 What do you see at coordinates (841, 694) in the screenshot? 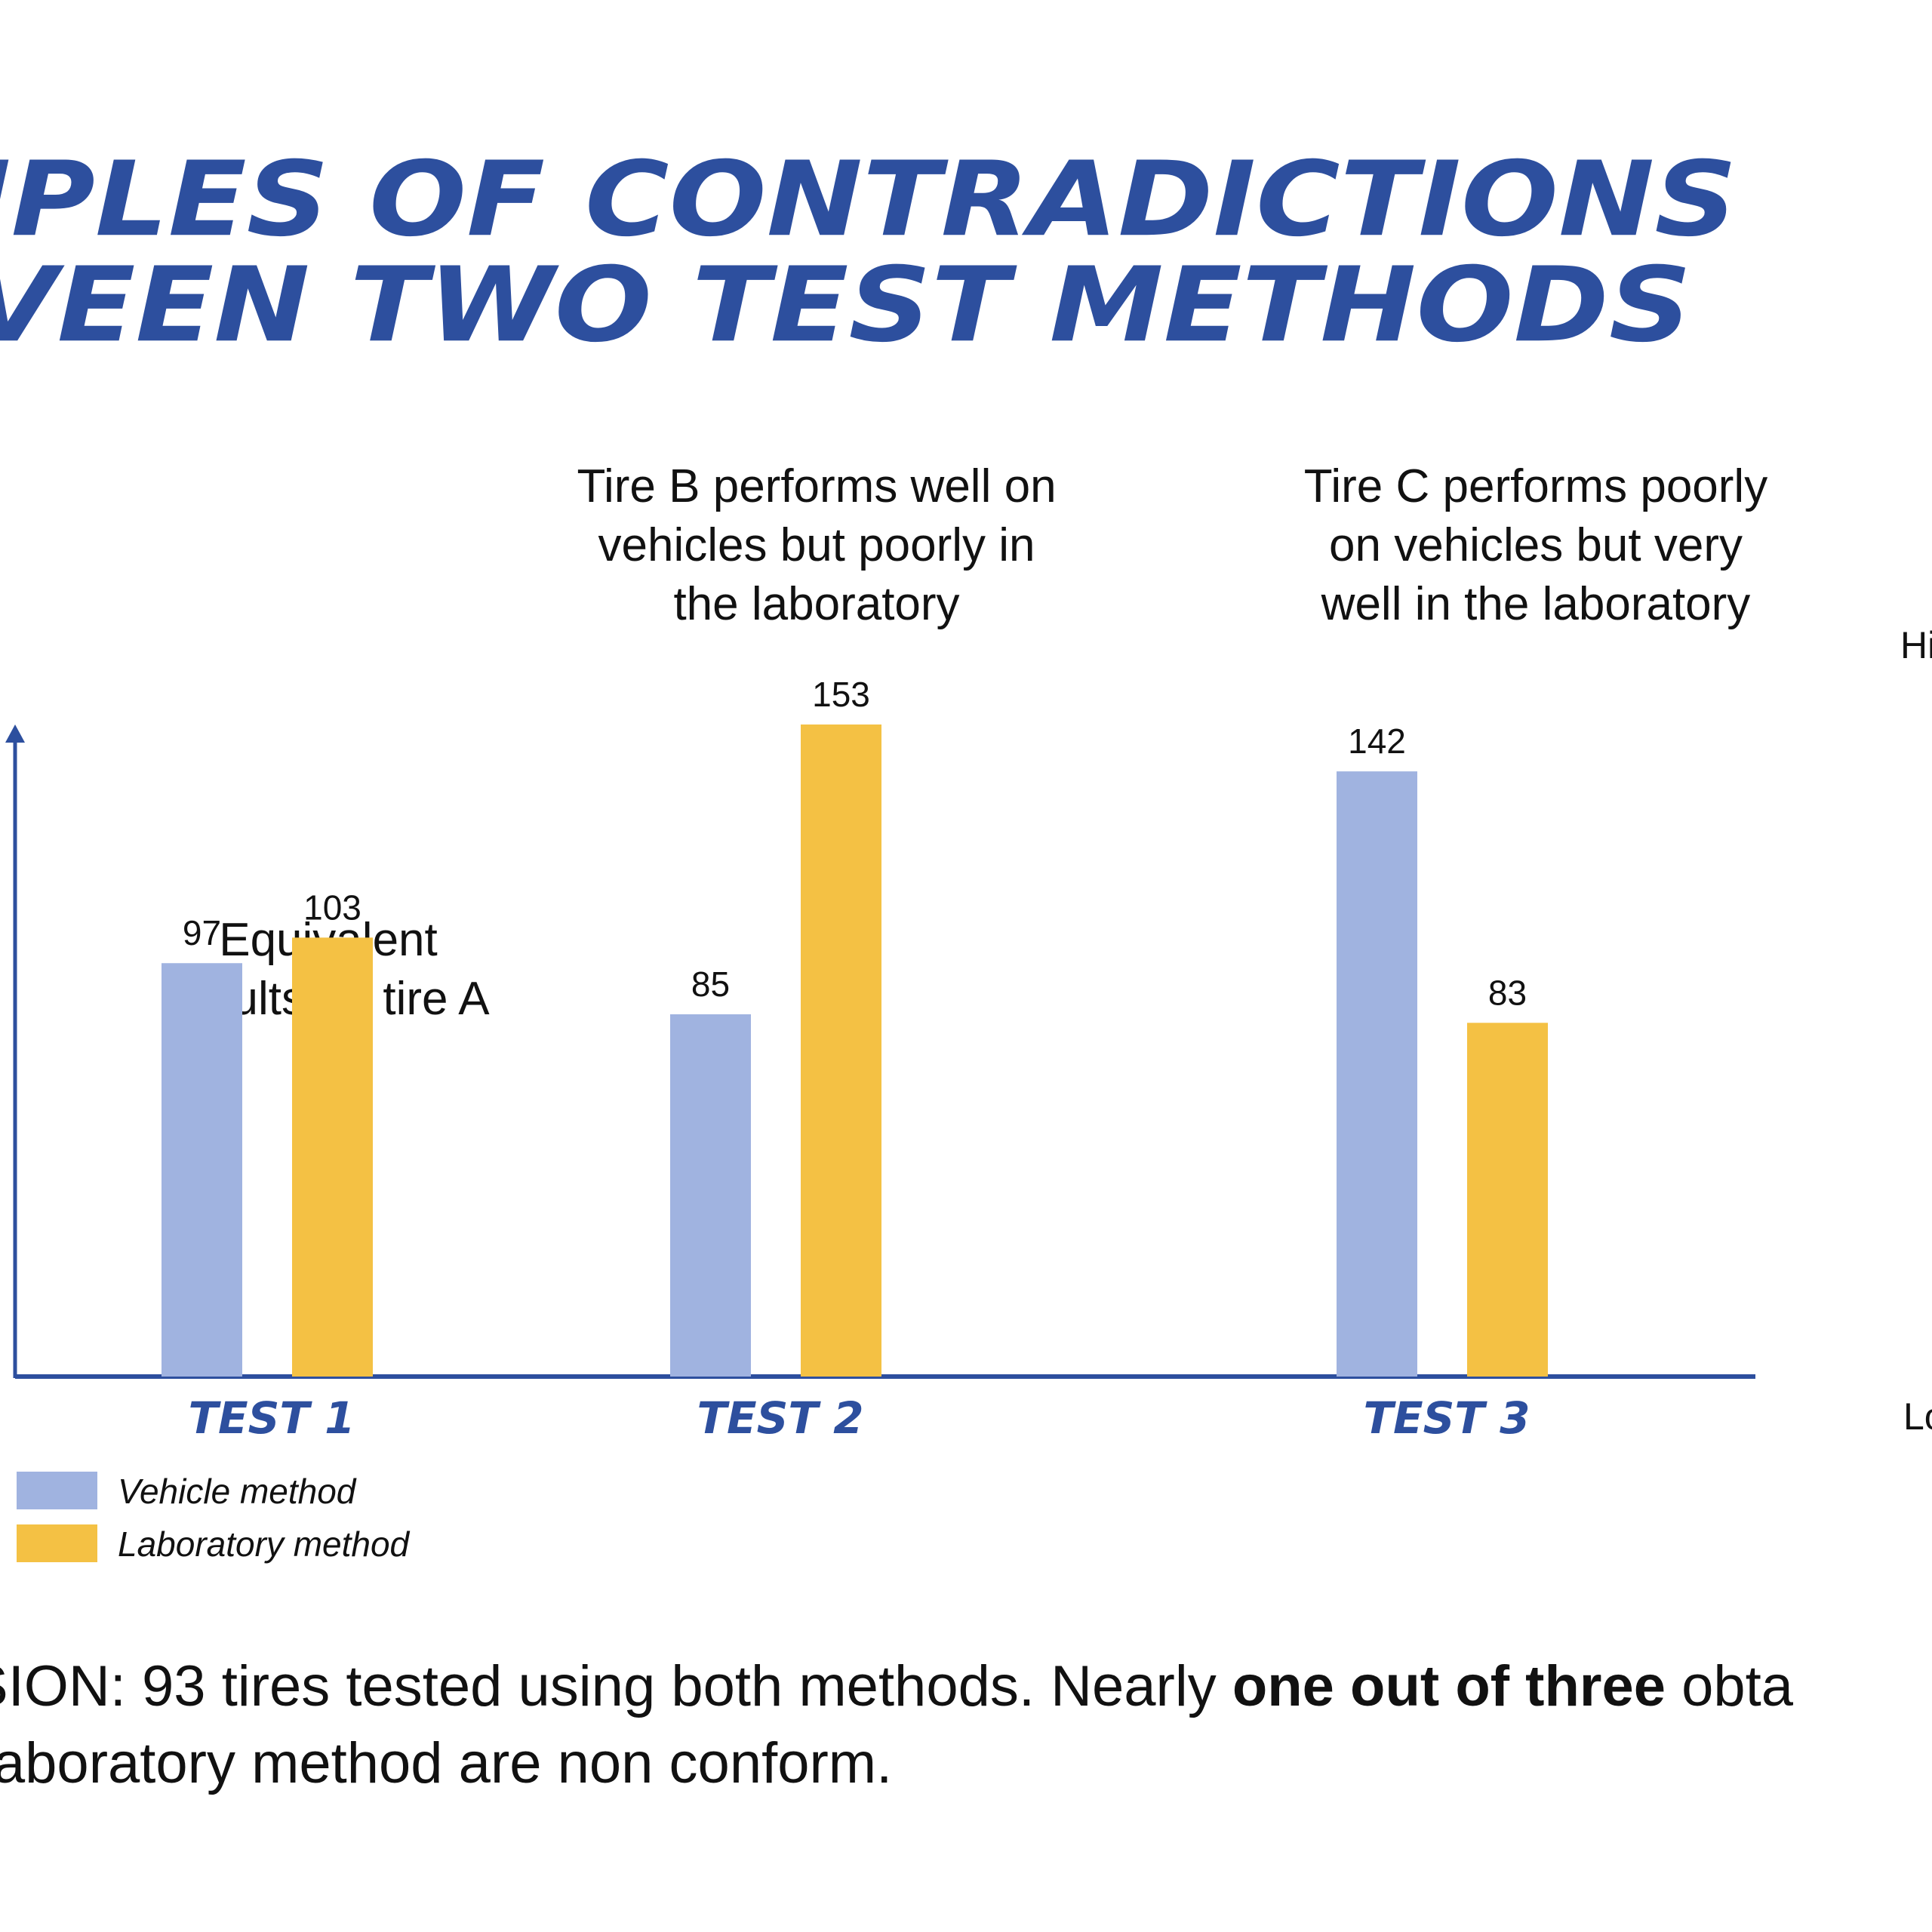
I see `data-label: 153` at bounding box center [841, 694].